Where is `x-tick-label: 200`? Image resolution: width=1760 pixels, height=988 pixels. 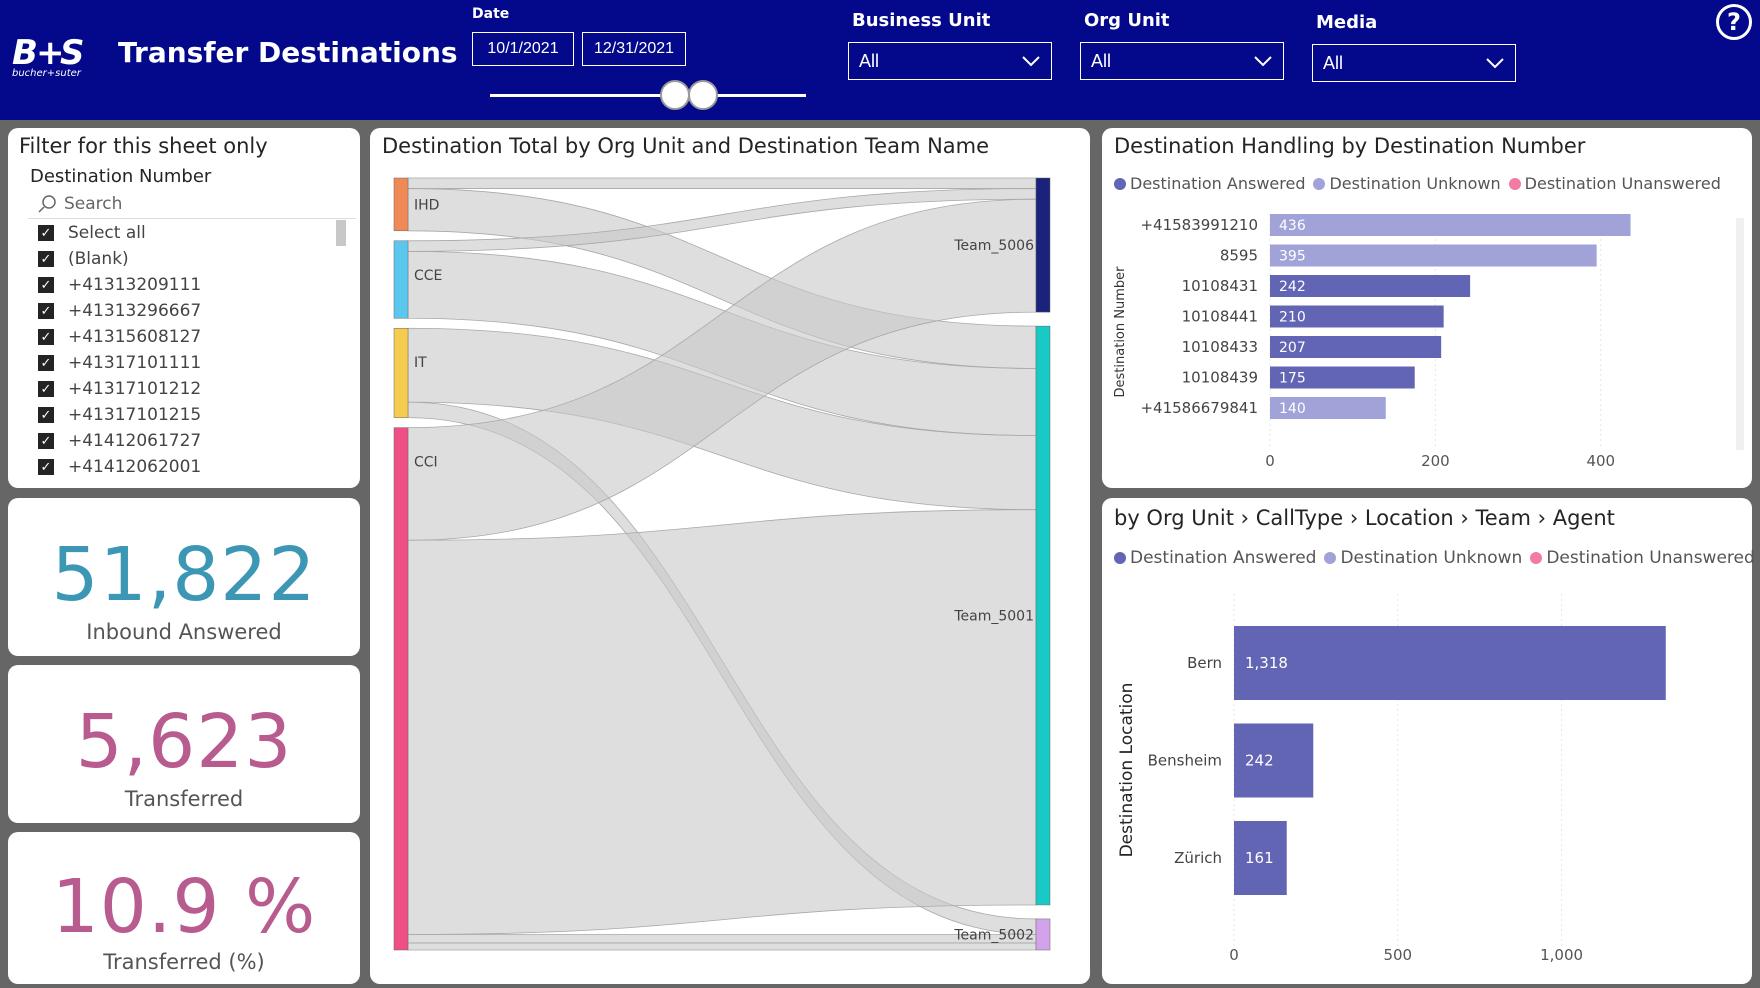 x-tick-label: 200 is located at coordinates (1435, 461).